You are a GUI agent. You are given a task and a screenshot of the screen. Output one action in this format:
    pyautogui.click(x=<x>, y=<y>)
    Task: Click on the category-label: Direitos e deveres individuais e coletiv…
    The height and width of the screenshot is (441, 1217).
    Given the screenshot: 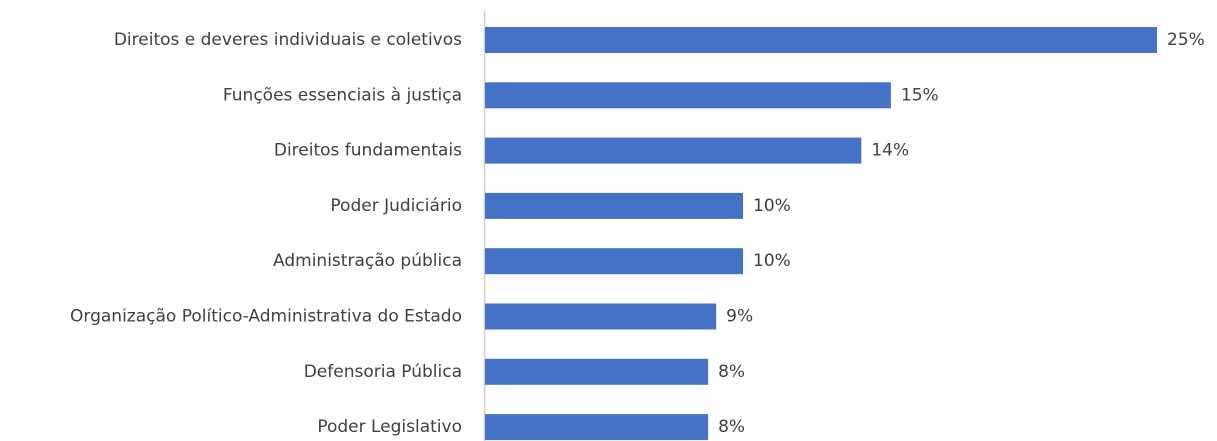 What is the action you would take?
    pyautogui.click(x=288, y=40)
    